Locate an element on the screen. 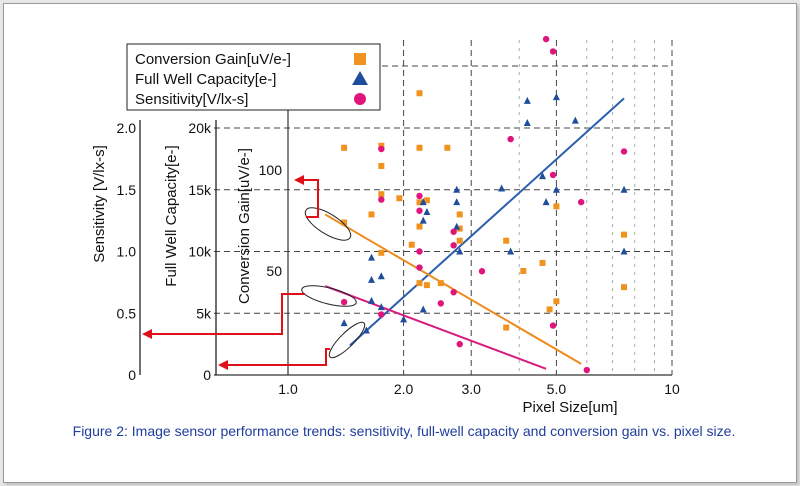  sensitivity-tick-label: 1.5 is located at coordinates (127, 190).